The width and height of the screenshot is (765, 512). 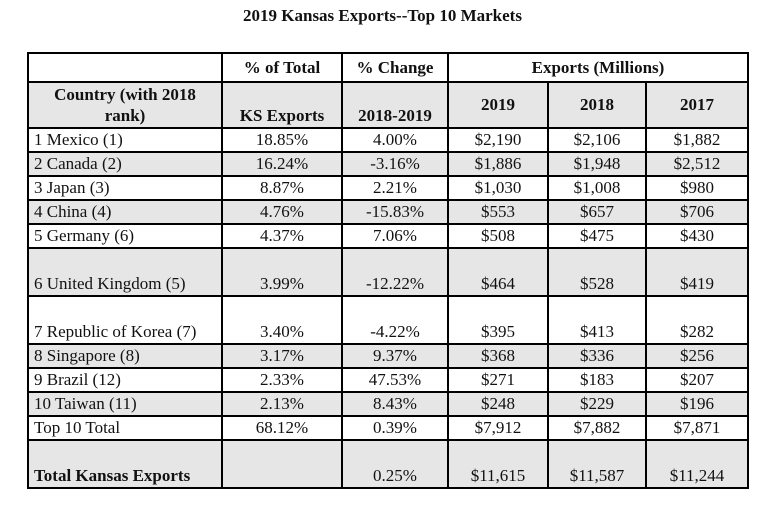 I want to click on exports-2017-cell: $1,882, so click(x=697, y=140).